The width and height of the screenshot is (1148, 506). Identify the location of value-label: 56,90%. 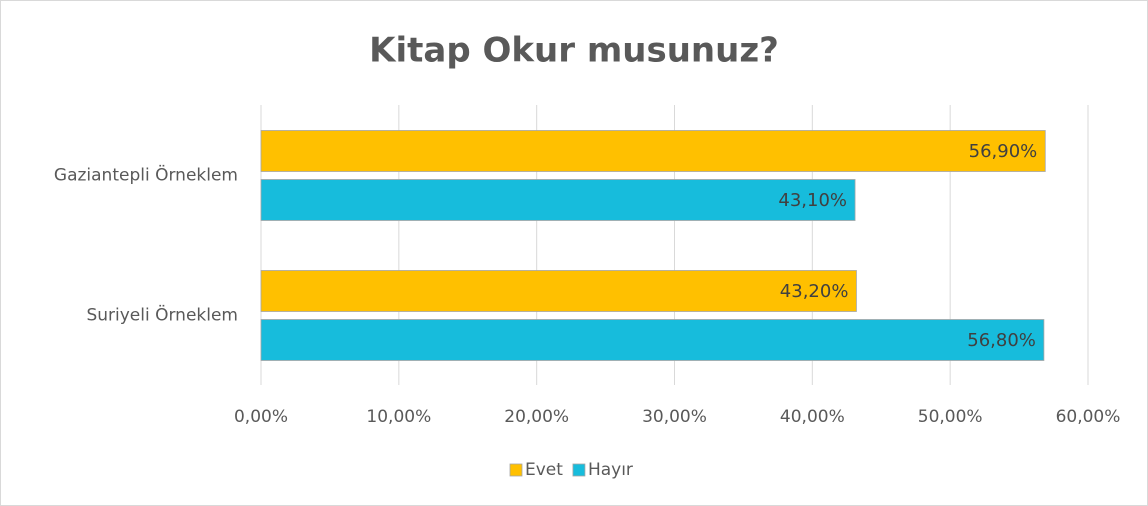
(1003, 151).